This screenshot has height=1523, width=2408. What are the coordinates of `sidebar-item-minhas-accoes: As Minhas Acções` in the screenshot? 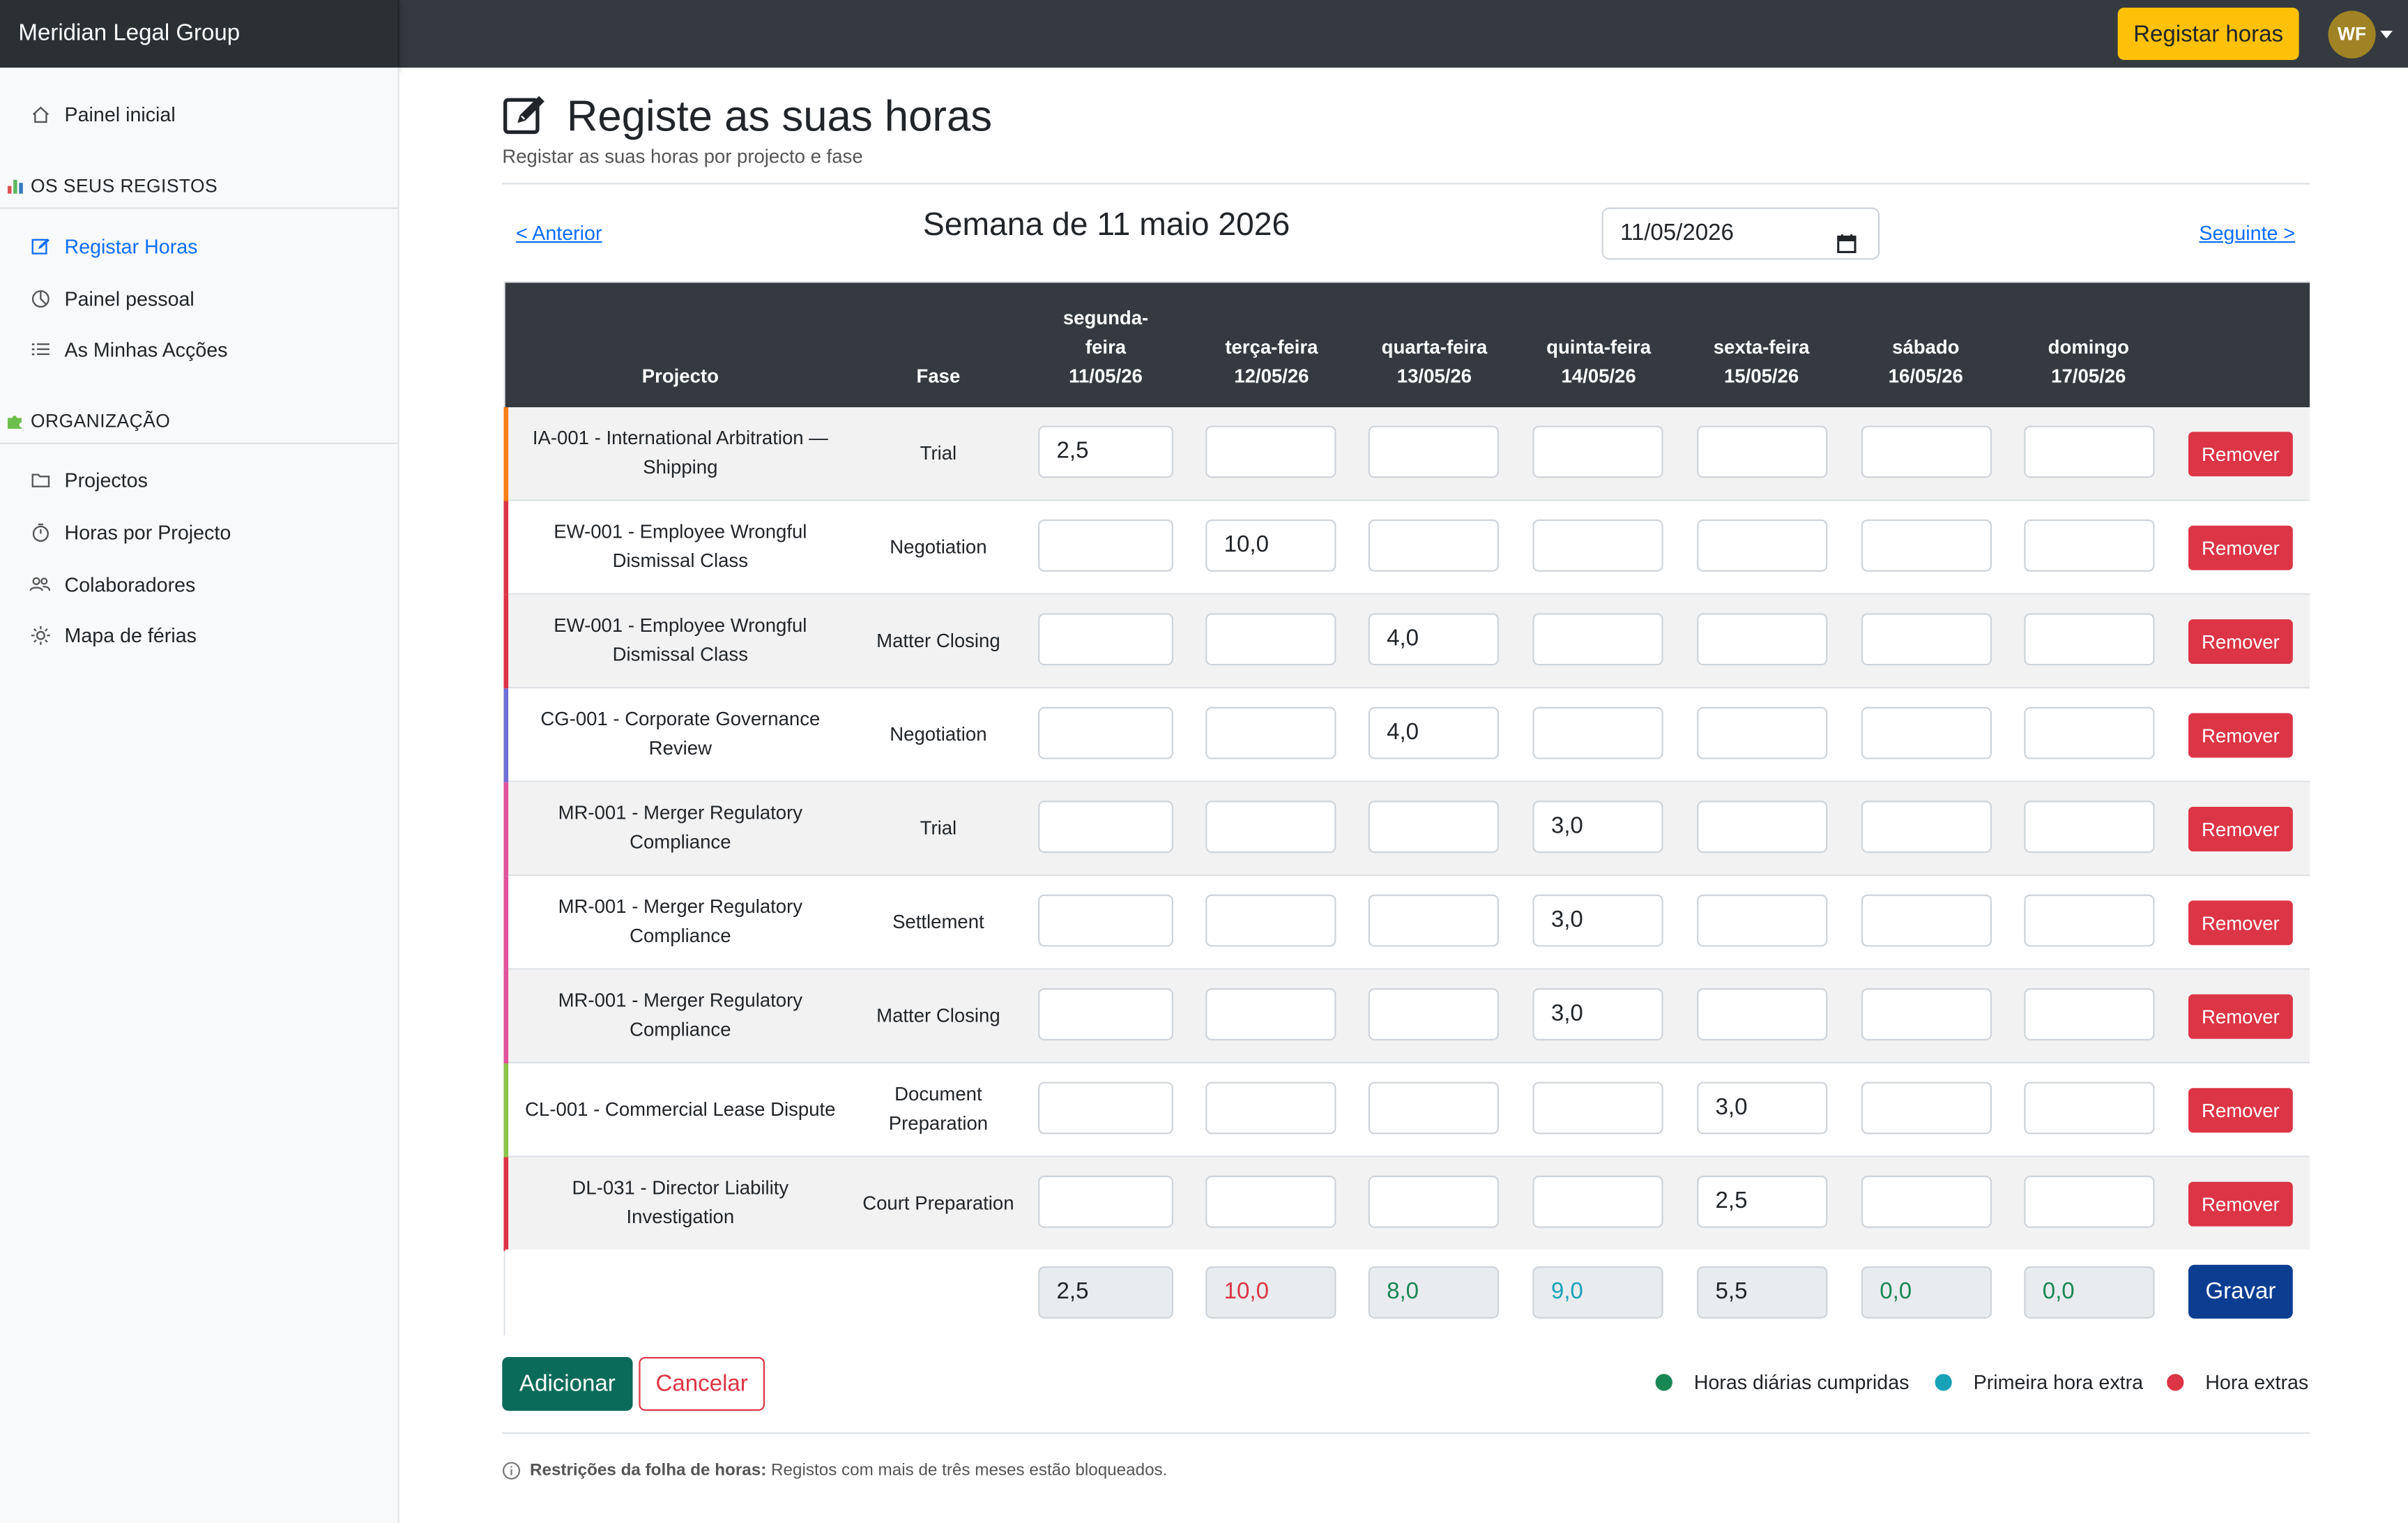 It's located at (128, 348).